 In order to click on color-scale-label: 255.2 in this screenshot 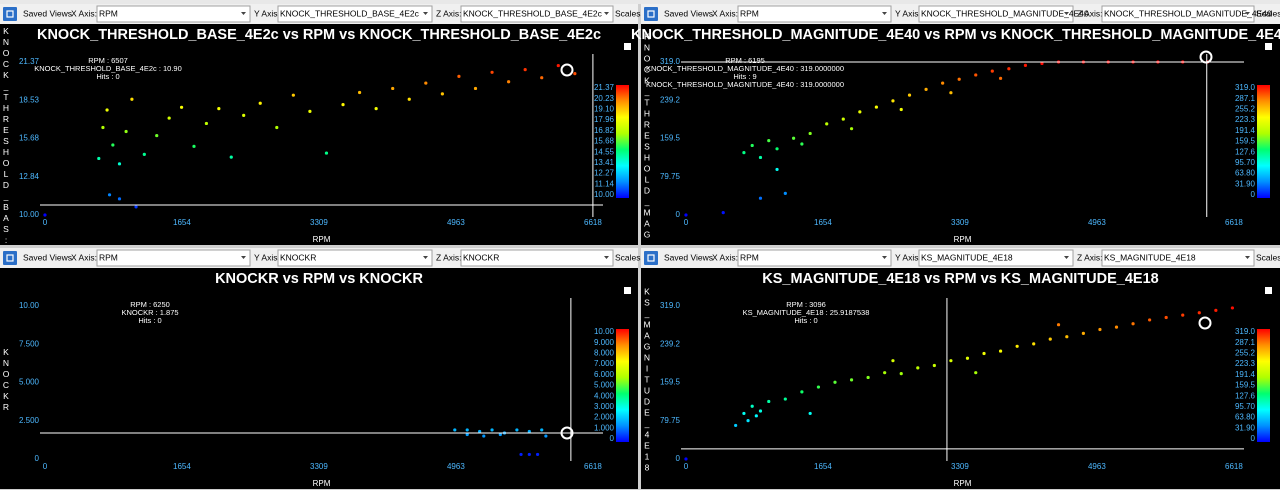, I will do `click(1245, 353)`.